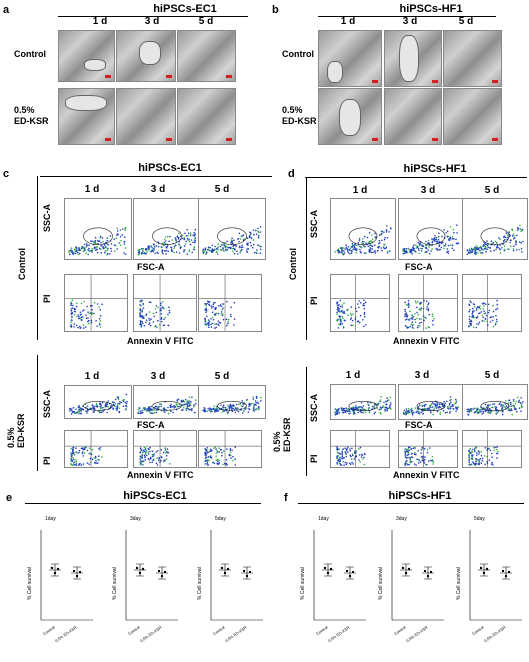 The width and height of the screenshot is (529, 662). What do you see at coordinates (314, 300) in the screenshot?
I see `panel-d-ctrl-pi-label: PI` at bounding box center [314, 300].